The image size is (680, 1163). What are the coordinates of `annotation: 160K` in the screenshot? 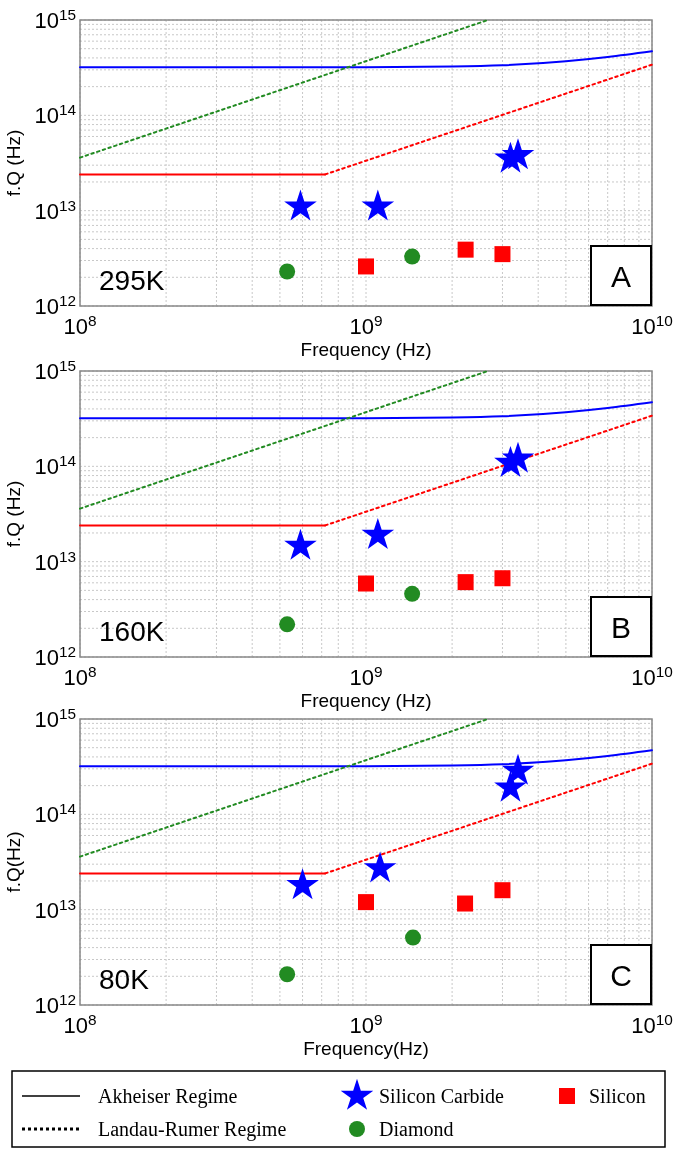 It's located at (132, 631).